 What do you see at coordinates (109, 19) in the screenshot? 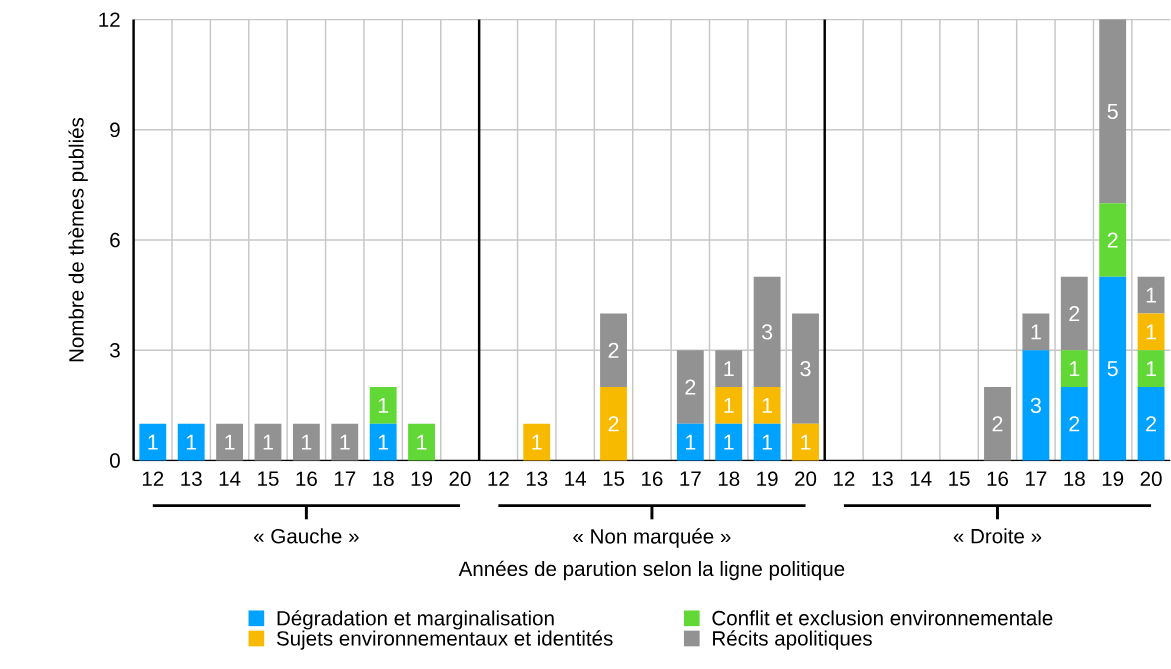
I see `y-tick-label: 12` at bounding box center [109, 19].